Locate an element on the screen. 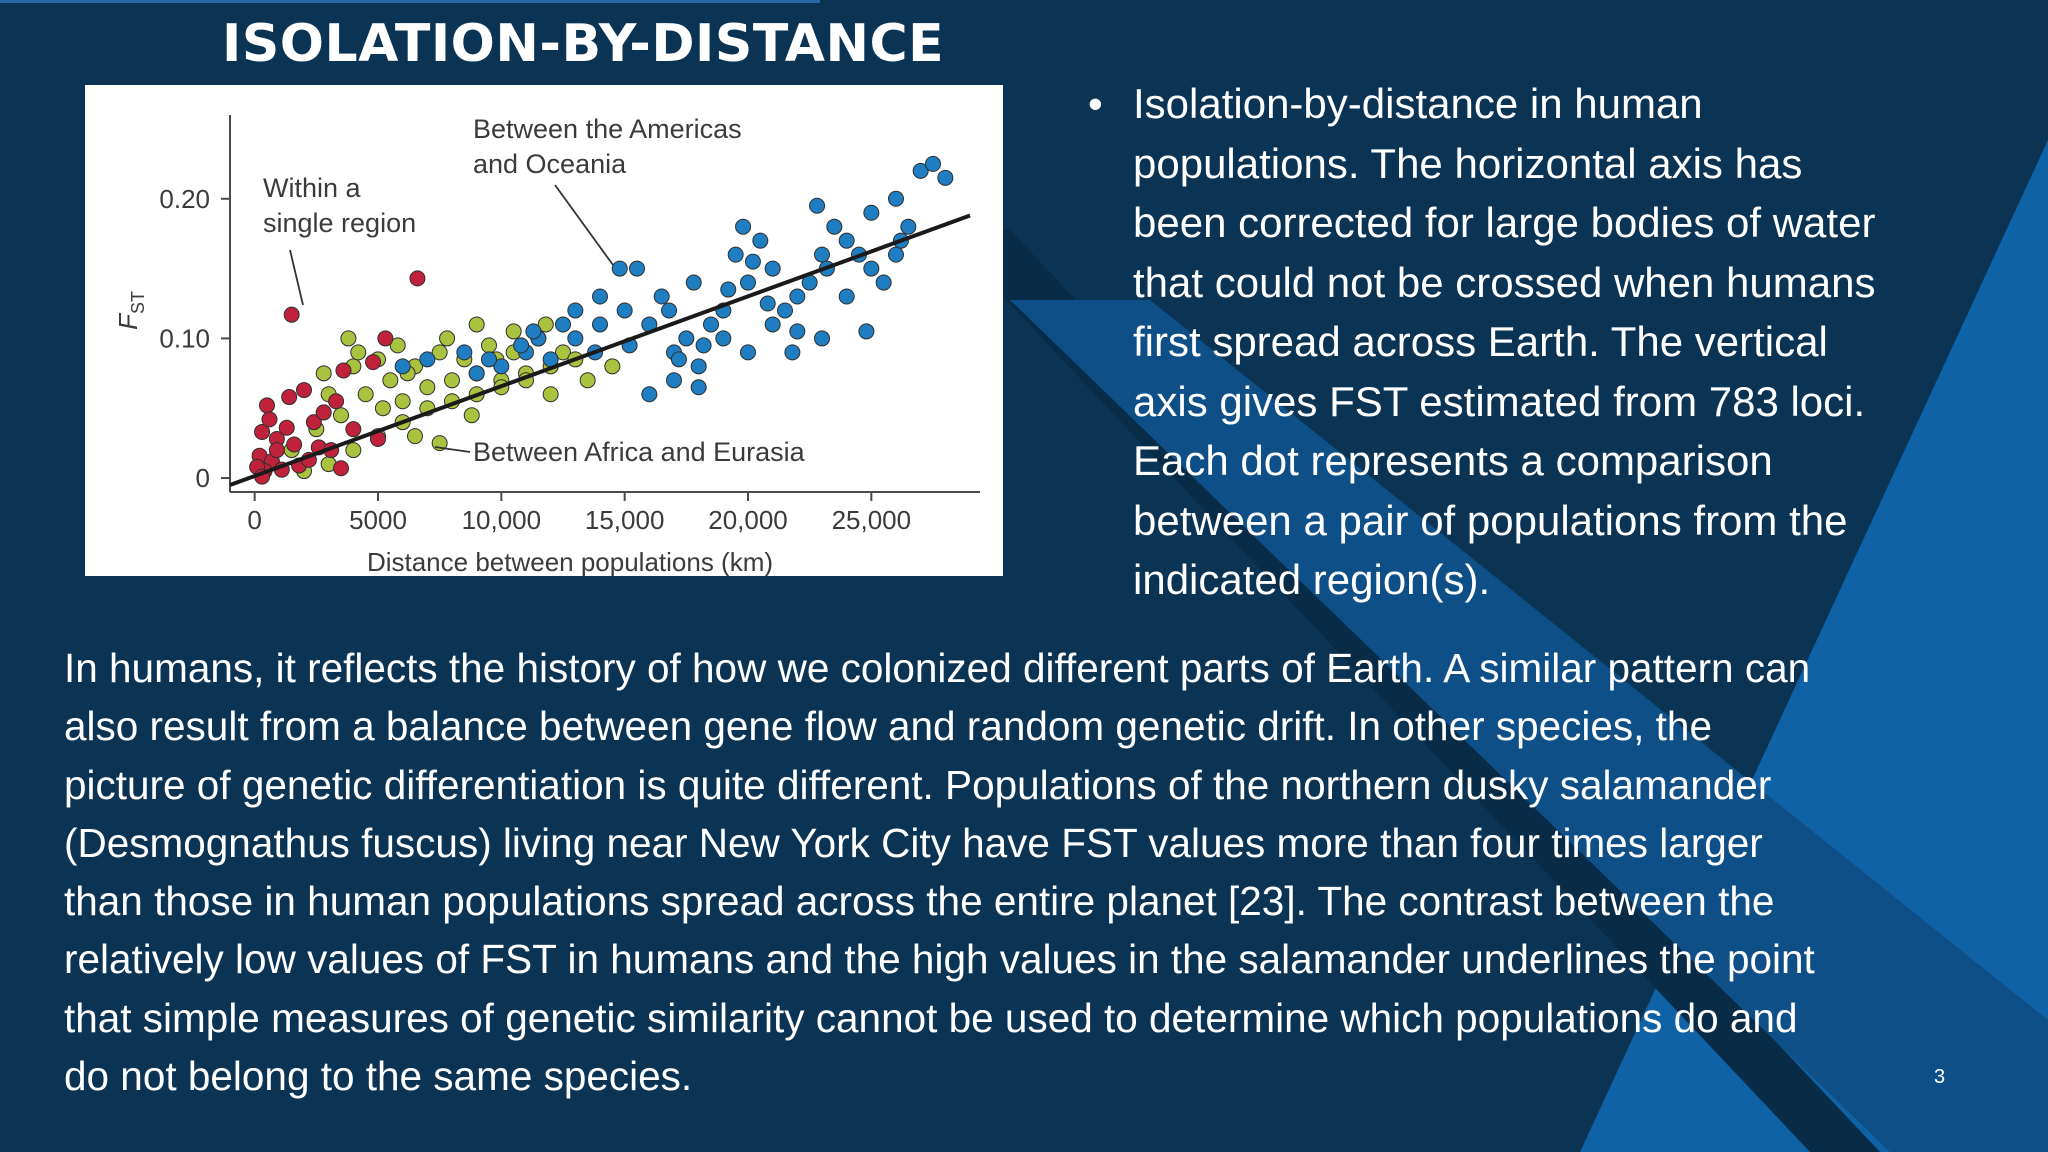 The image size is (2048, 1152). bullet-line: first spread across Earth. The vertical is located at coordinates (1480, 341).